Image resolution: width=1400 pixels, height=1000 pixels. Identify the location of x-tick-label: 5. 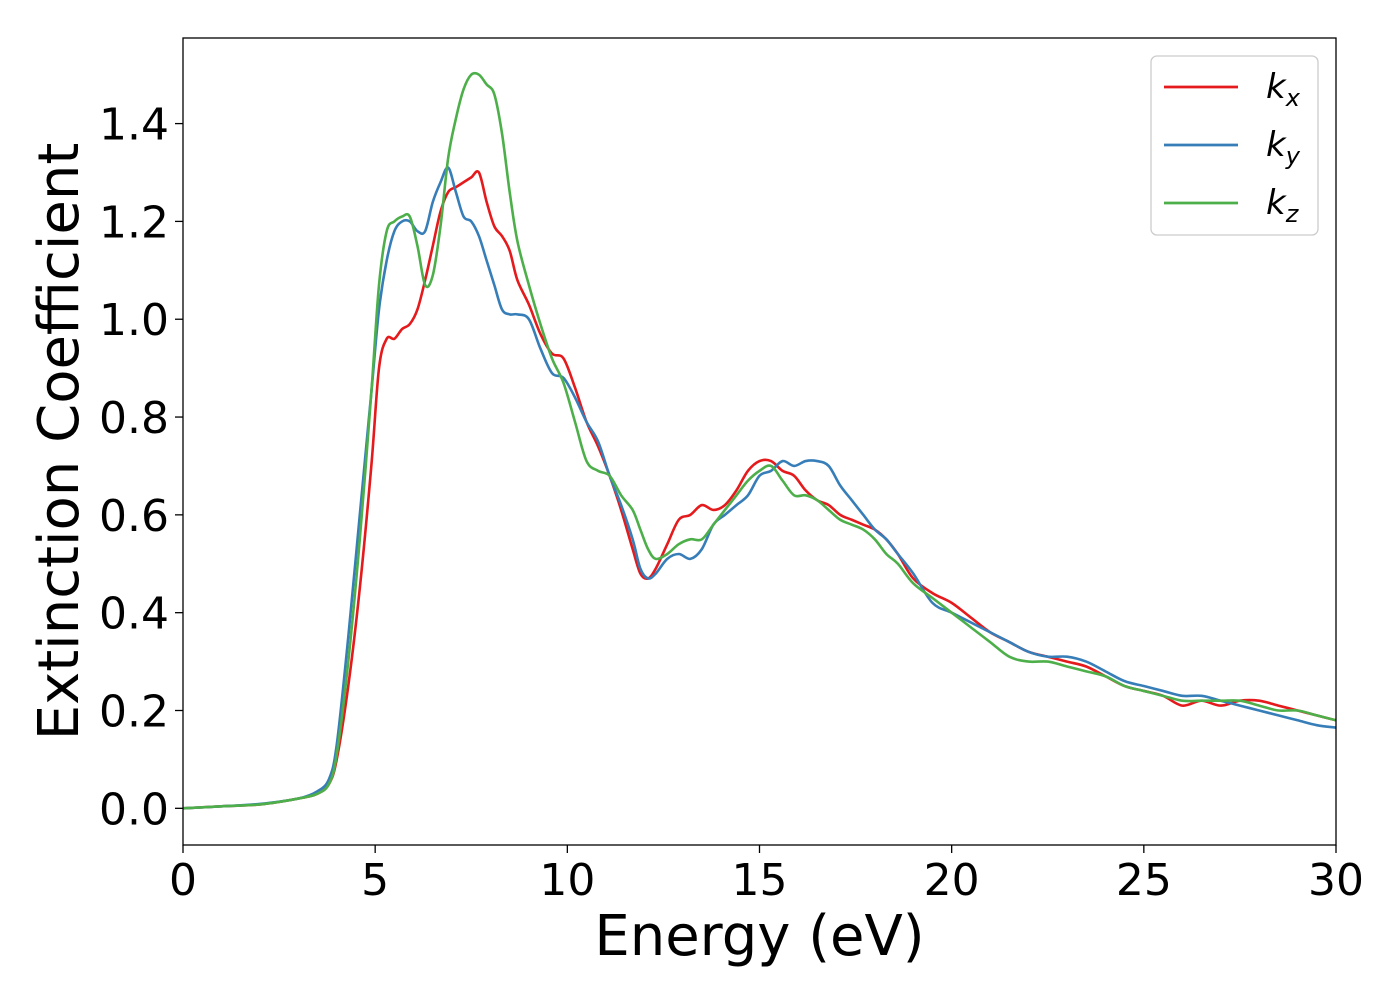
(375, 880).